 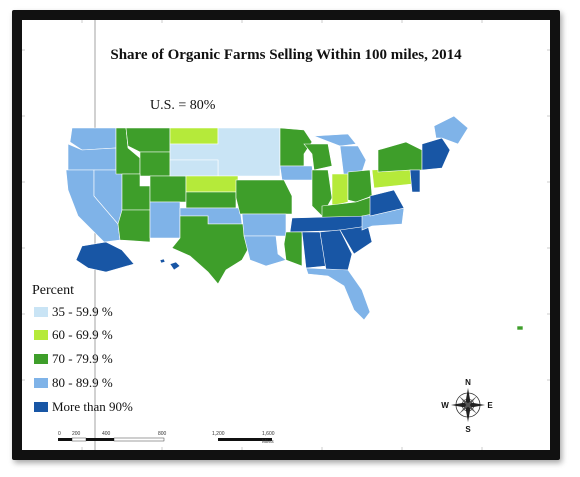 What do you see at coordinates (194, 168) in the screenshot?
I see `state-wyoming-east` at bounding box center [194, 168].